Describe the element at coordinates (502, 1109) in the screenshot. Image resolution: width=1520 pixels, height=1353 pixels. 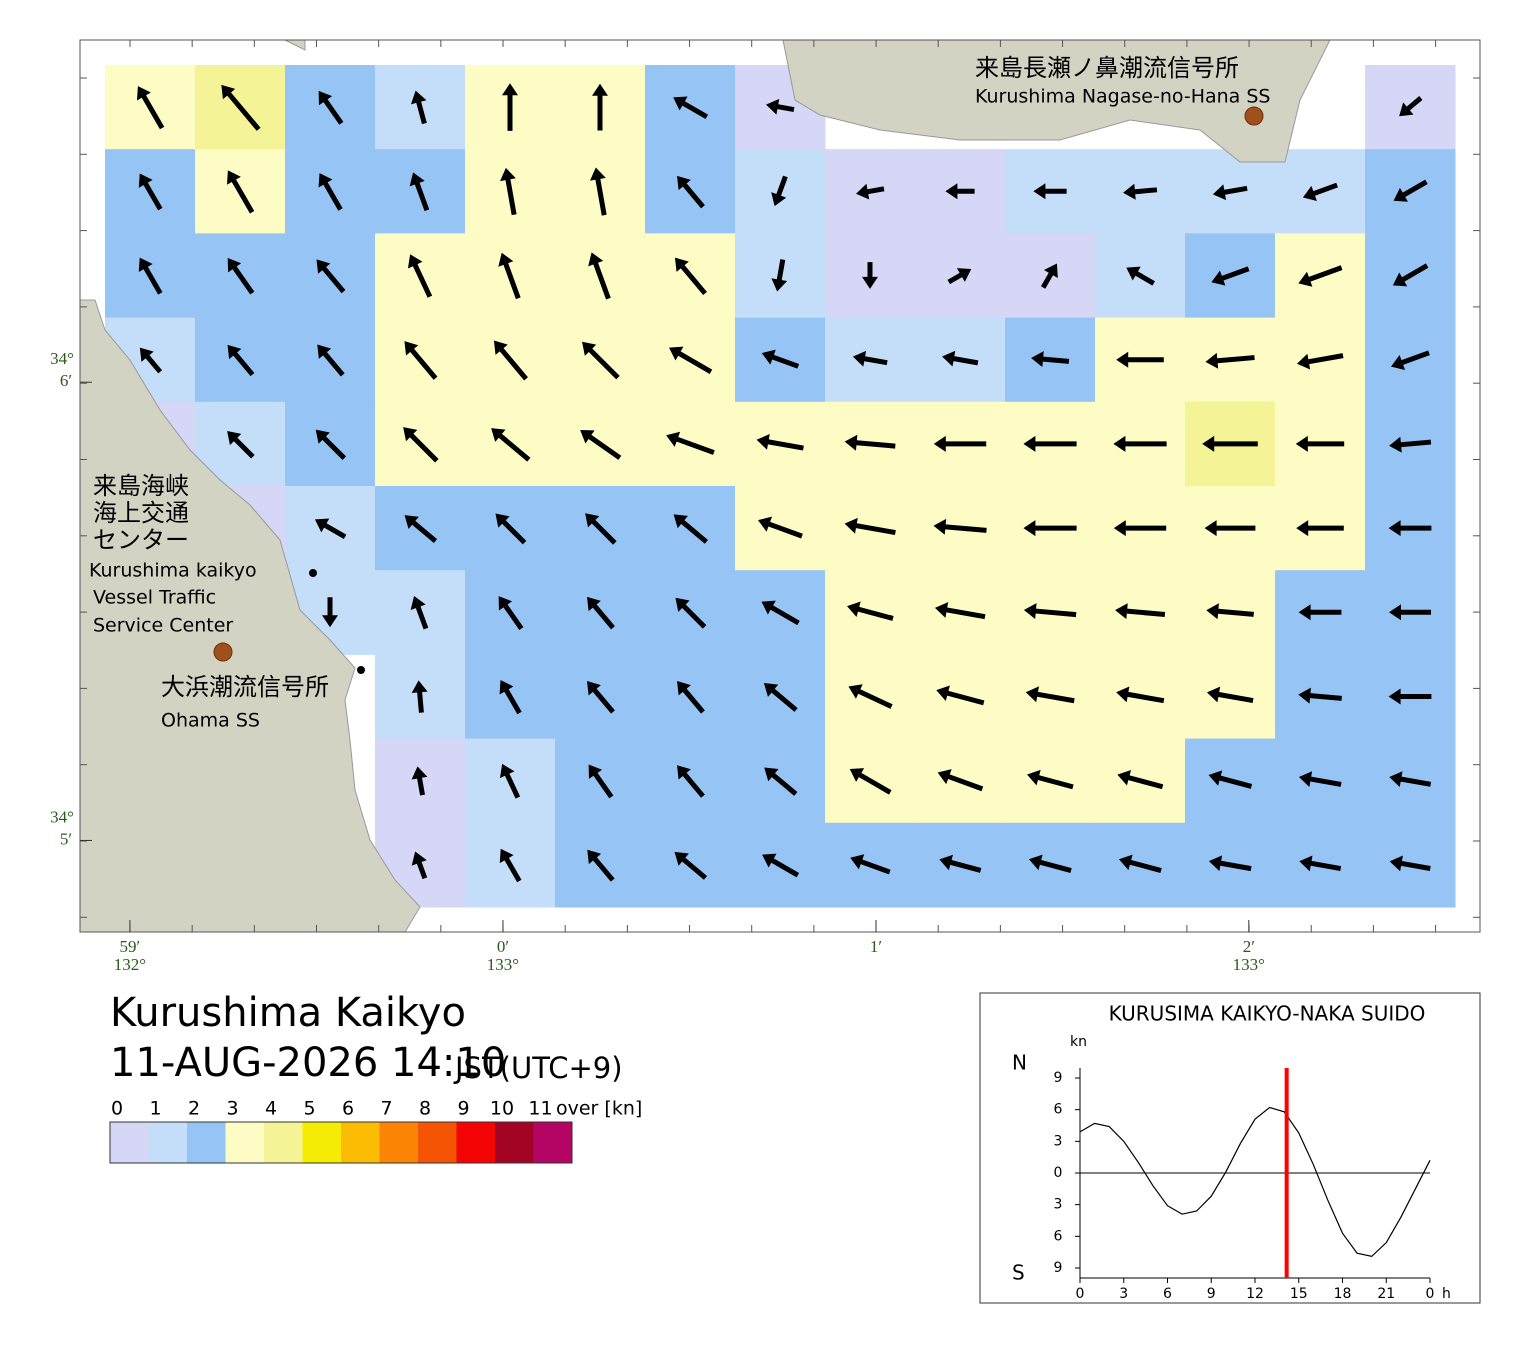
I see `colorbar-label: 10` at that location.